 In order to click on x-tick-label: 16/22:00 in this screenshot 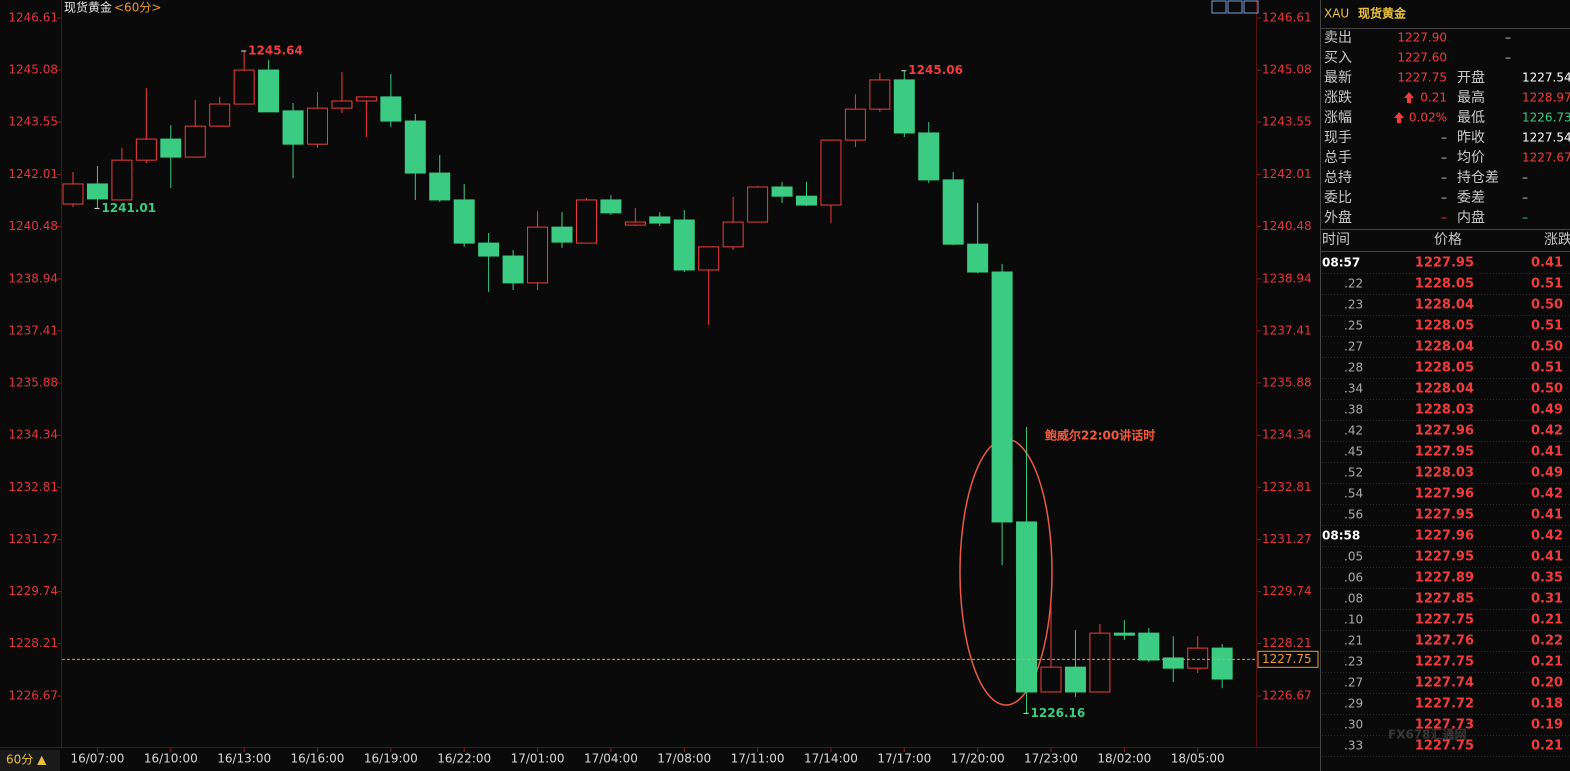, I will do `click(464, 759)`.